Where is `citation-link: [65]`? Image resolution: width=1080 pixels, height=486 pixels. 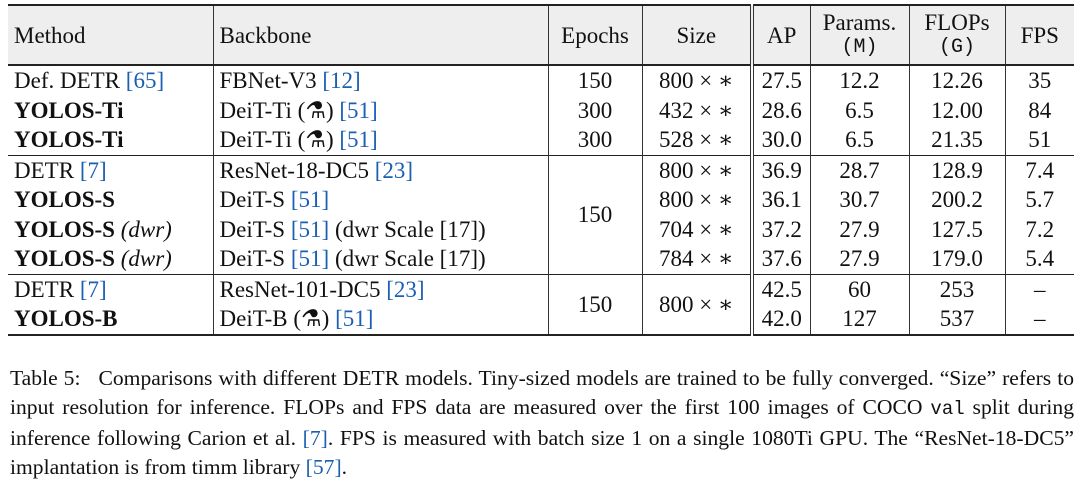
citation-link: [65] is located at coordinates (145, 81).